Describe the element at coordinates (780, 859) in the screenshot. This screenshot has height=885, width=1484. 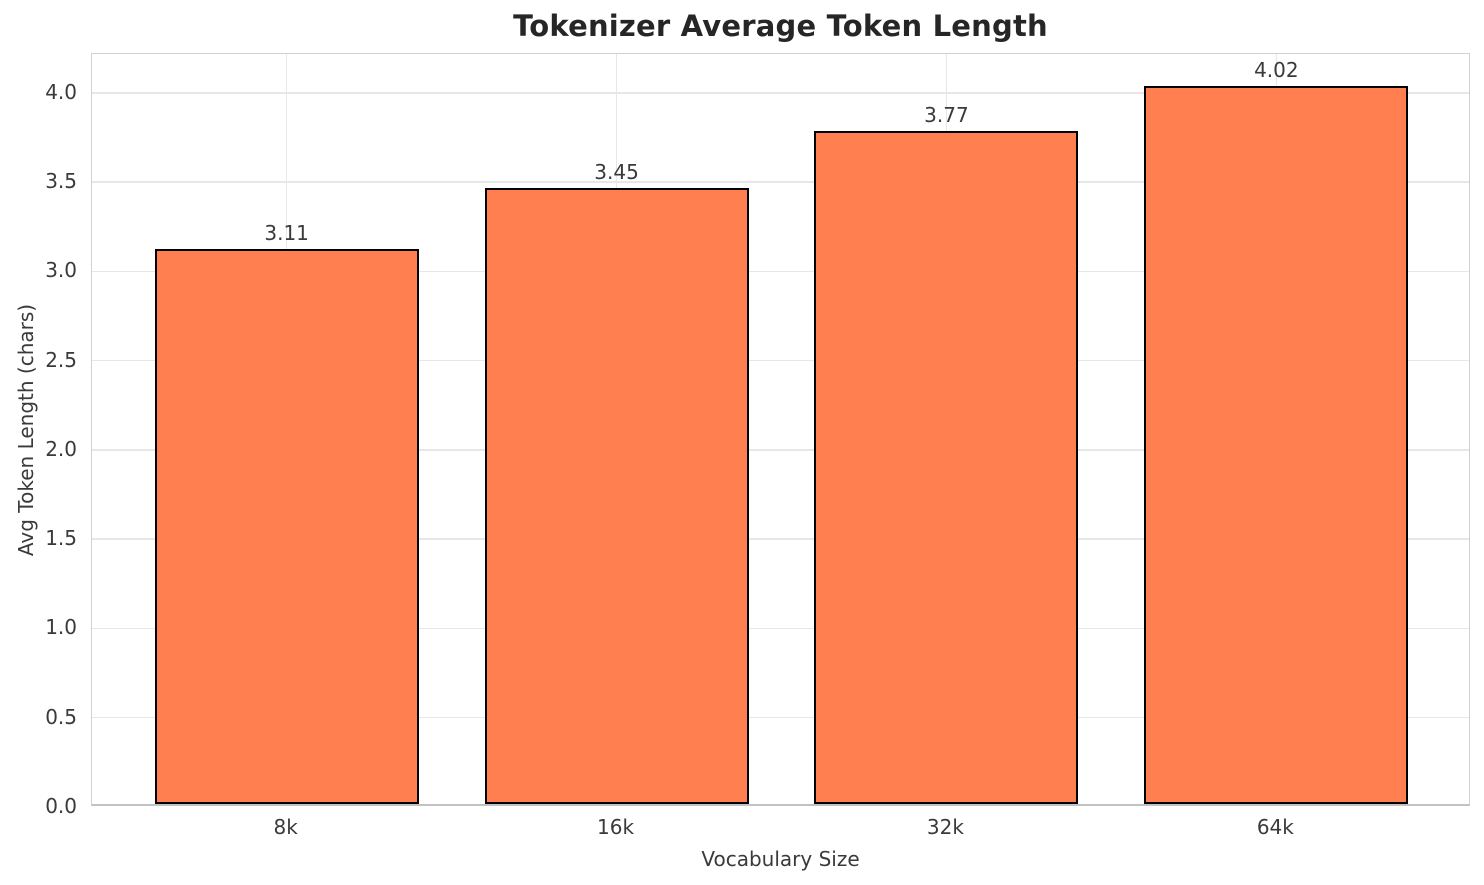
I see `x-axis-label: Vocabulary Size` at that location.